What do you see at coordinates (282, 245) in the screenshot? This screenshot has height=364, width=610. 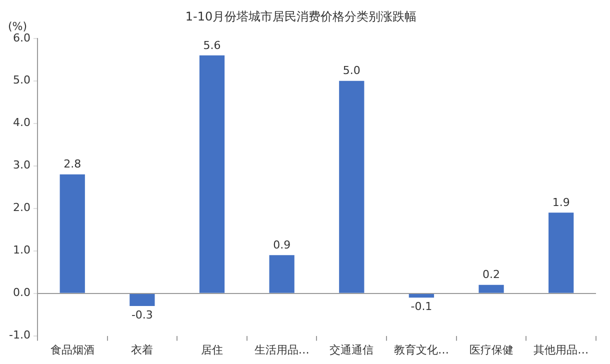 I see `data-label: 0.9` at bounding box center [282, 245].